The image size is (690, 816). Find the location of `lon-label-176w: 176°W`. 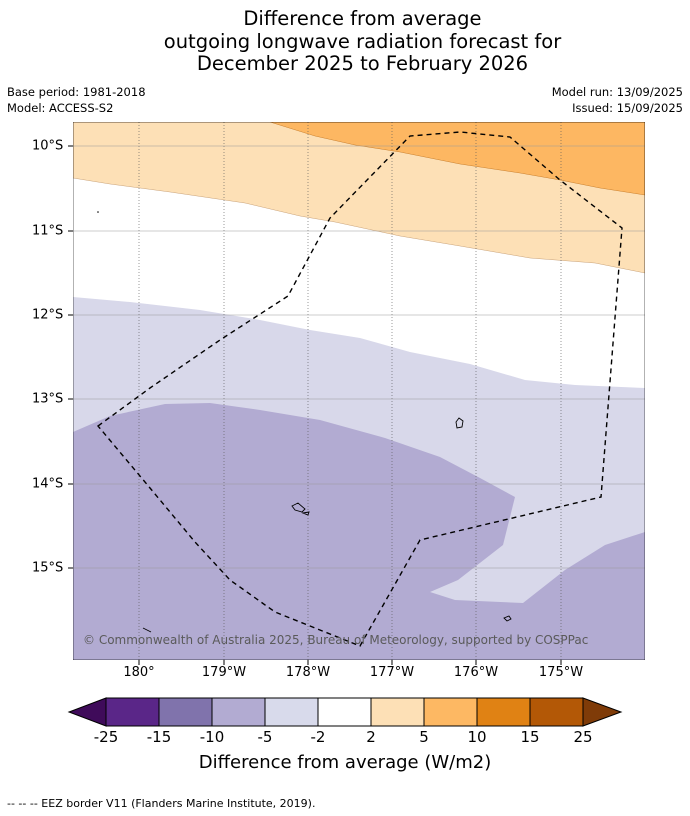

lon-label-176w: 176°W is located at coordinates (476, 672).